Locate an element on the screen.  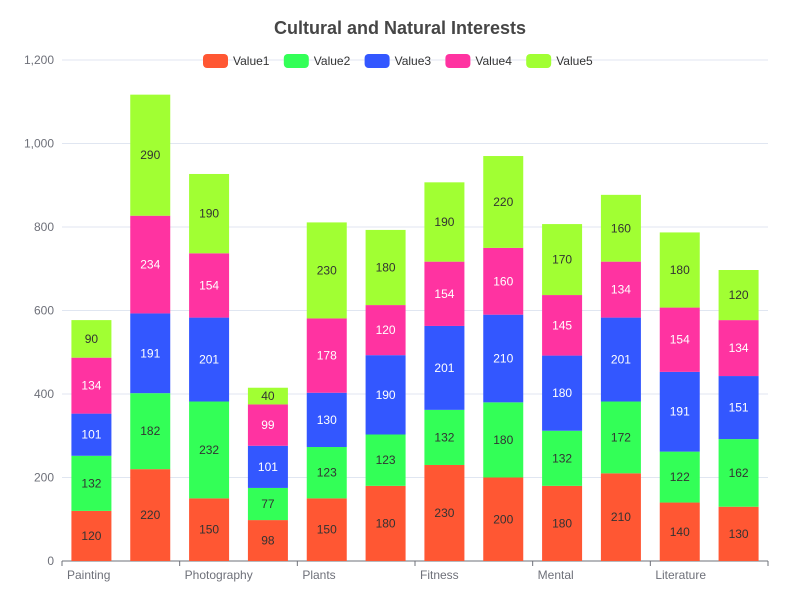
bar-value-label: 190 is located at coordinates (444, 222).